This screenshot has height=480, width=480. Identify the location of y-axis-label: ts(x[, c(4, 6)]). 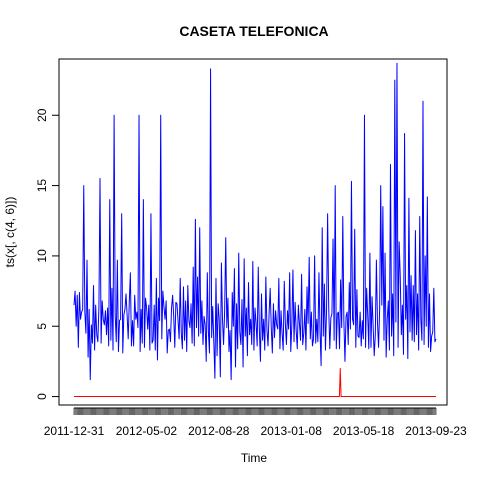
(10, 232).